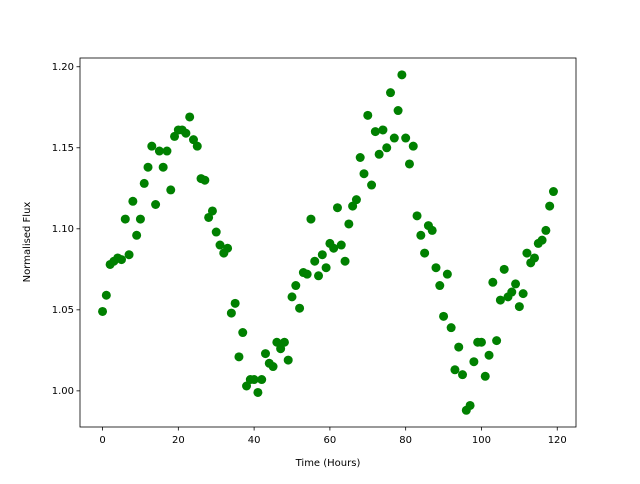 The height and width of the screenshot is (484, 640). What do you see at coordinates (328, 463) in the screenshot?
I see `x-axis-label: Time (Hours)` at bounding box center [328, 463].